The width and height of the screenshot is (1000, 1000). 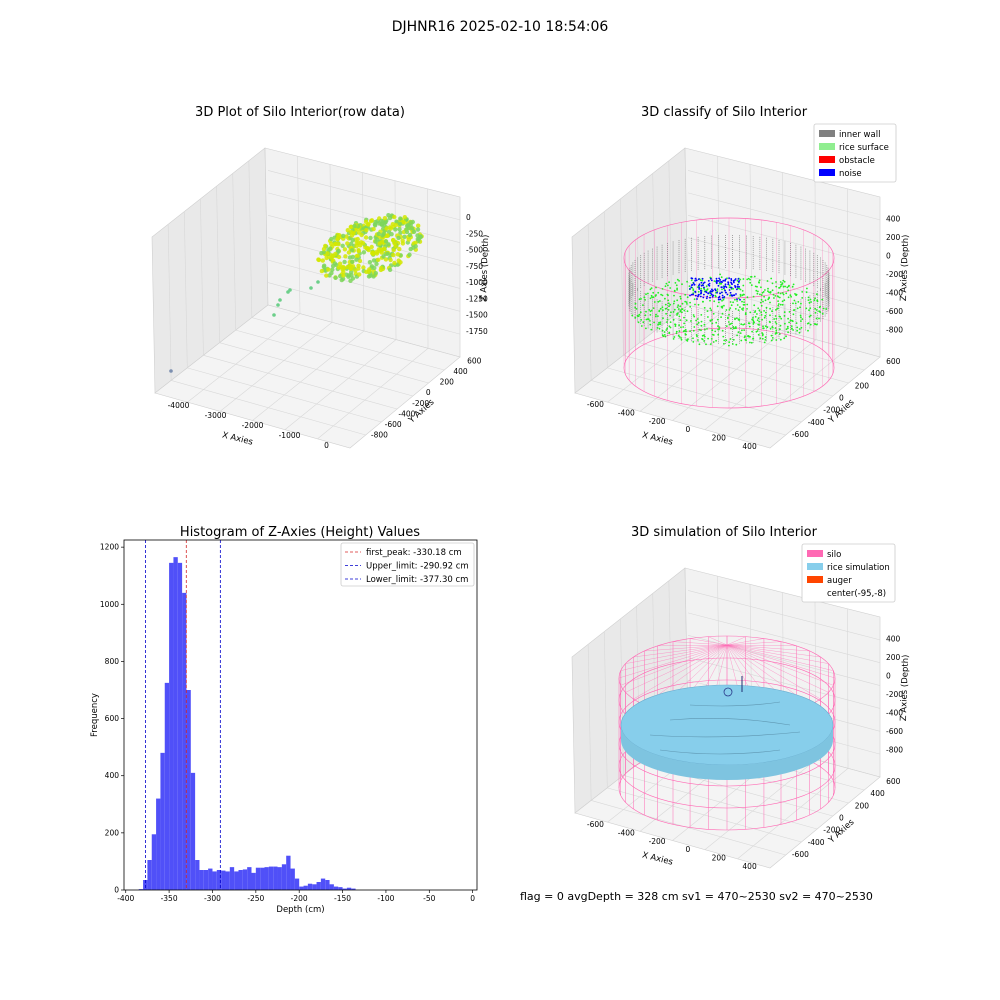 I want to click on y-tick-label: -200, so click(x=420, y=403).